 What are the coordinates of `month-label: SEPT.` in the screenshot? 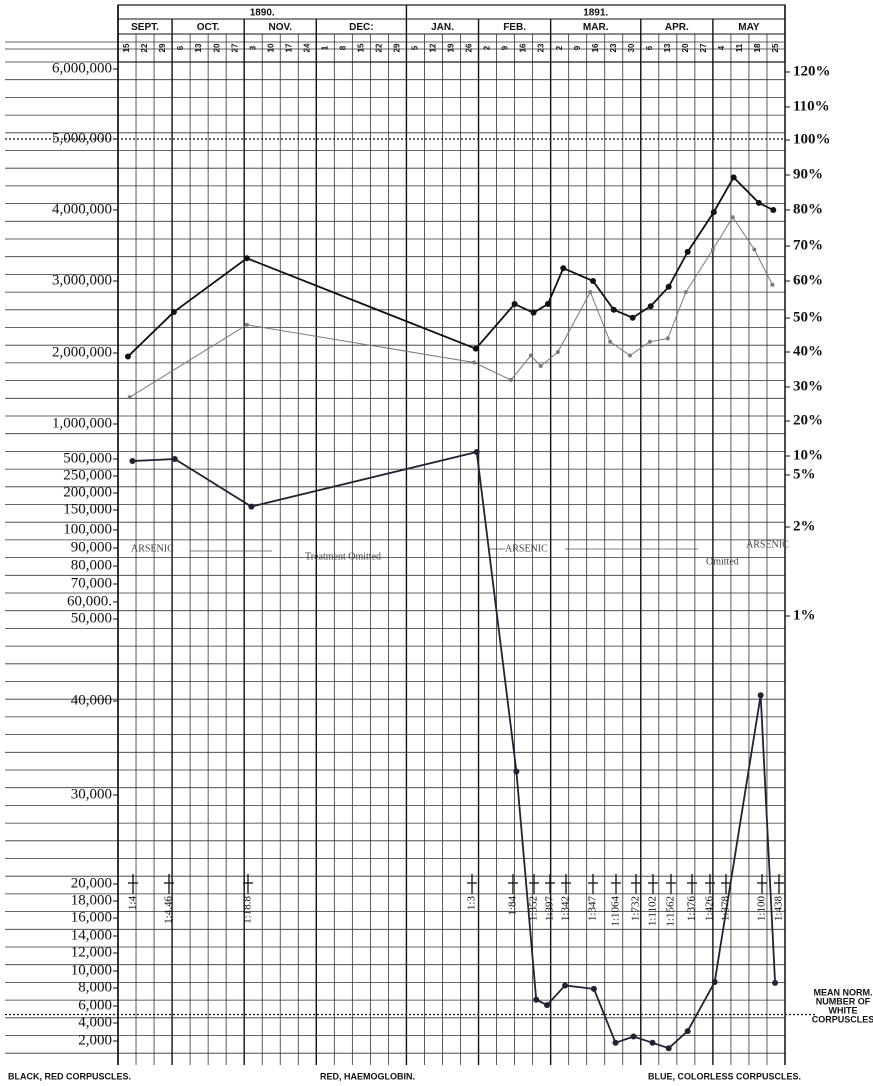 It's located at (145, 27).